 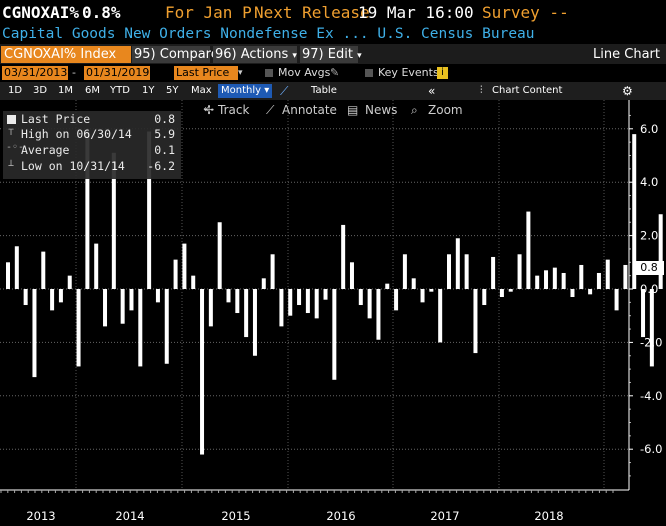 I want to click on chevron-down-icon: ▾, so click(x=240, y=73).